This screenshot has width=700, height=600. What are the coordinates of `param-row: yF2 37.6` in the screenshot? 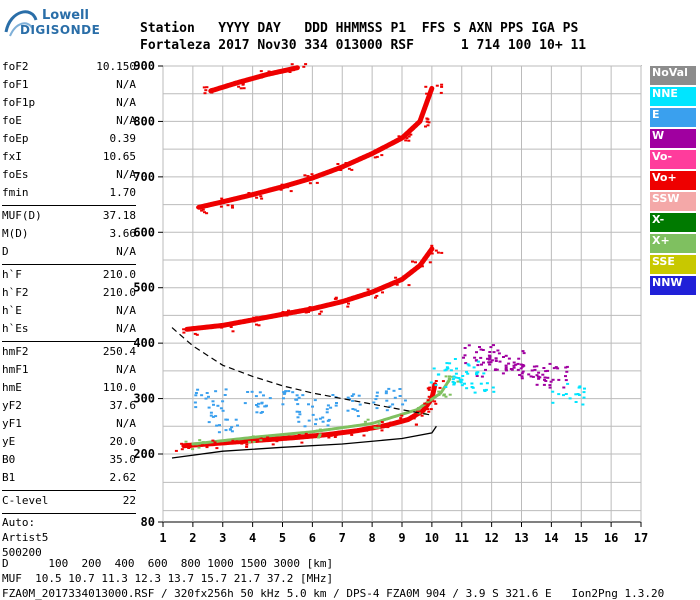 It's located at (69, 406).